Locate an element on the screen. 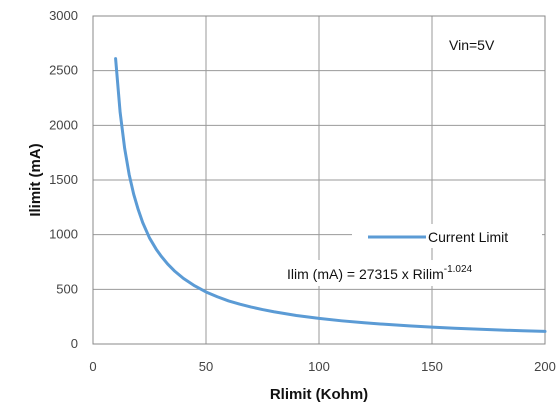  formula-exponent: -1.024 is located at coordinates (458, 269).